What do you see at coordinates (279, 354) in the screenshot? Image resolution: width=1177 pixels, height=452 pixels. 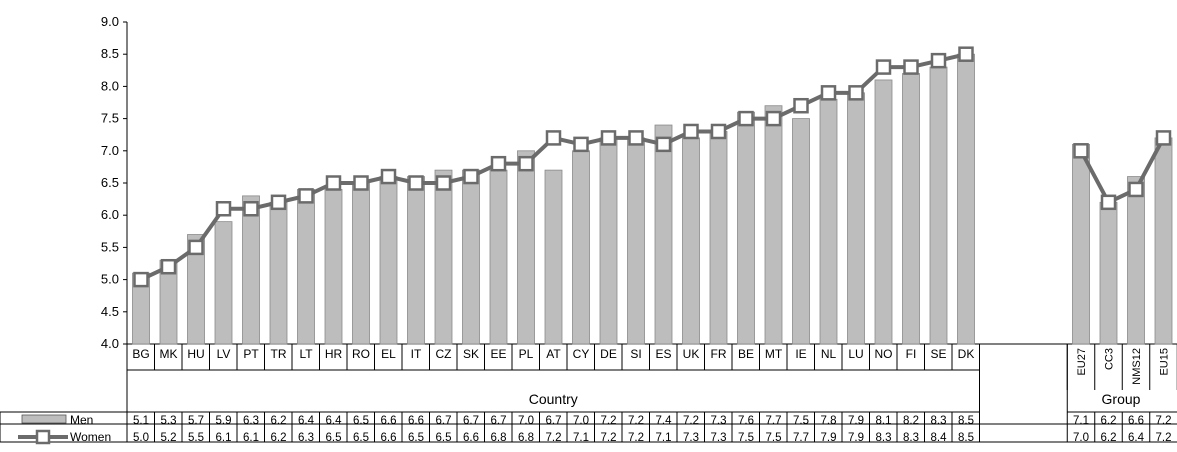 I see `category-label: TR` at bounding box center [279, 354].